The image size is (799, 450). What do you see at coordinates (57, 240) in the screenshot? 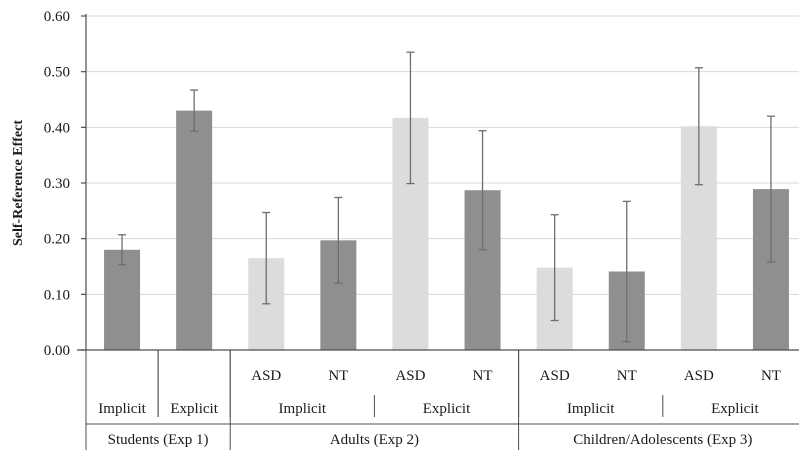
I see `y-tick-label: 0.20` at bounding box center [57, 240].